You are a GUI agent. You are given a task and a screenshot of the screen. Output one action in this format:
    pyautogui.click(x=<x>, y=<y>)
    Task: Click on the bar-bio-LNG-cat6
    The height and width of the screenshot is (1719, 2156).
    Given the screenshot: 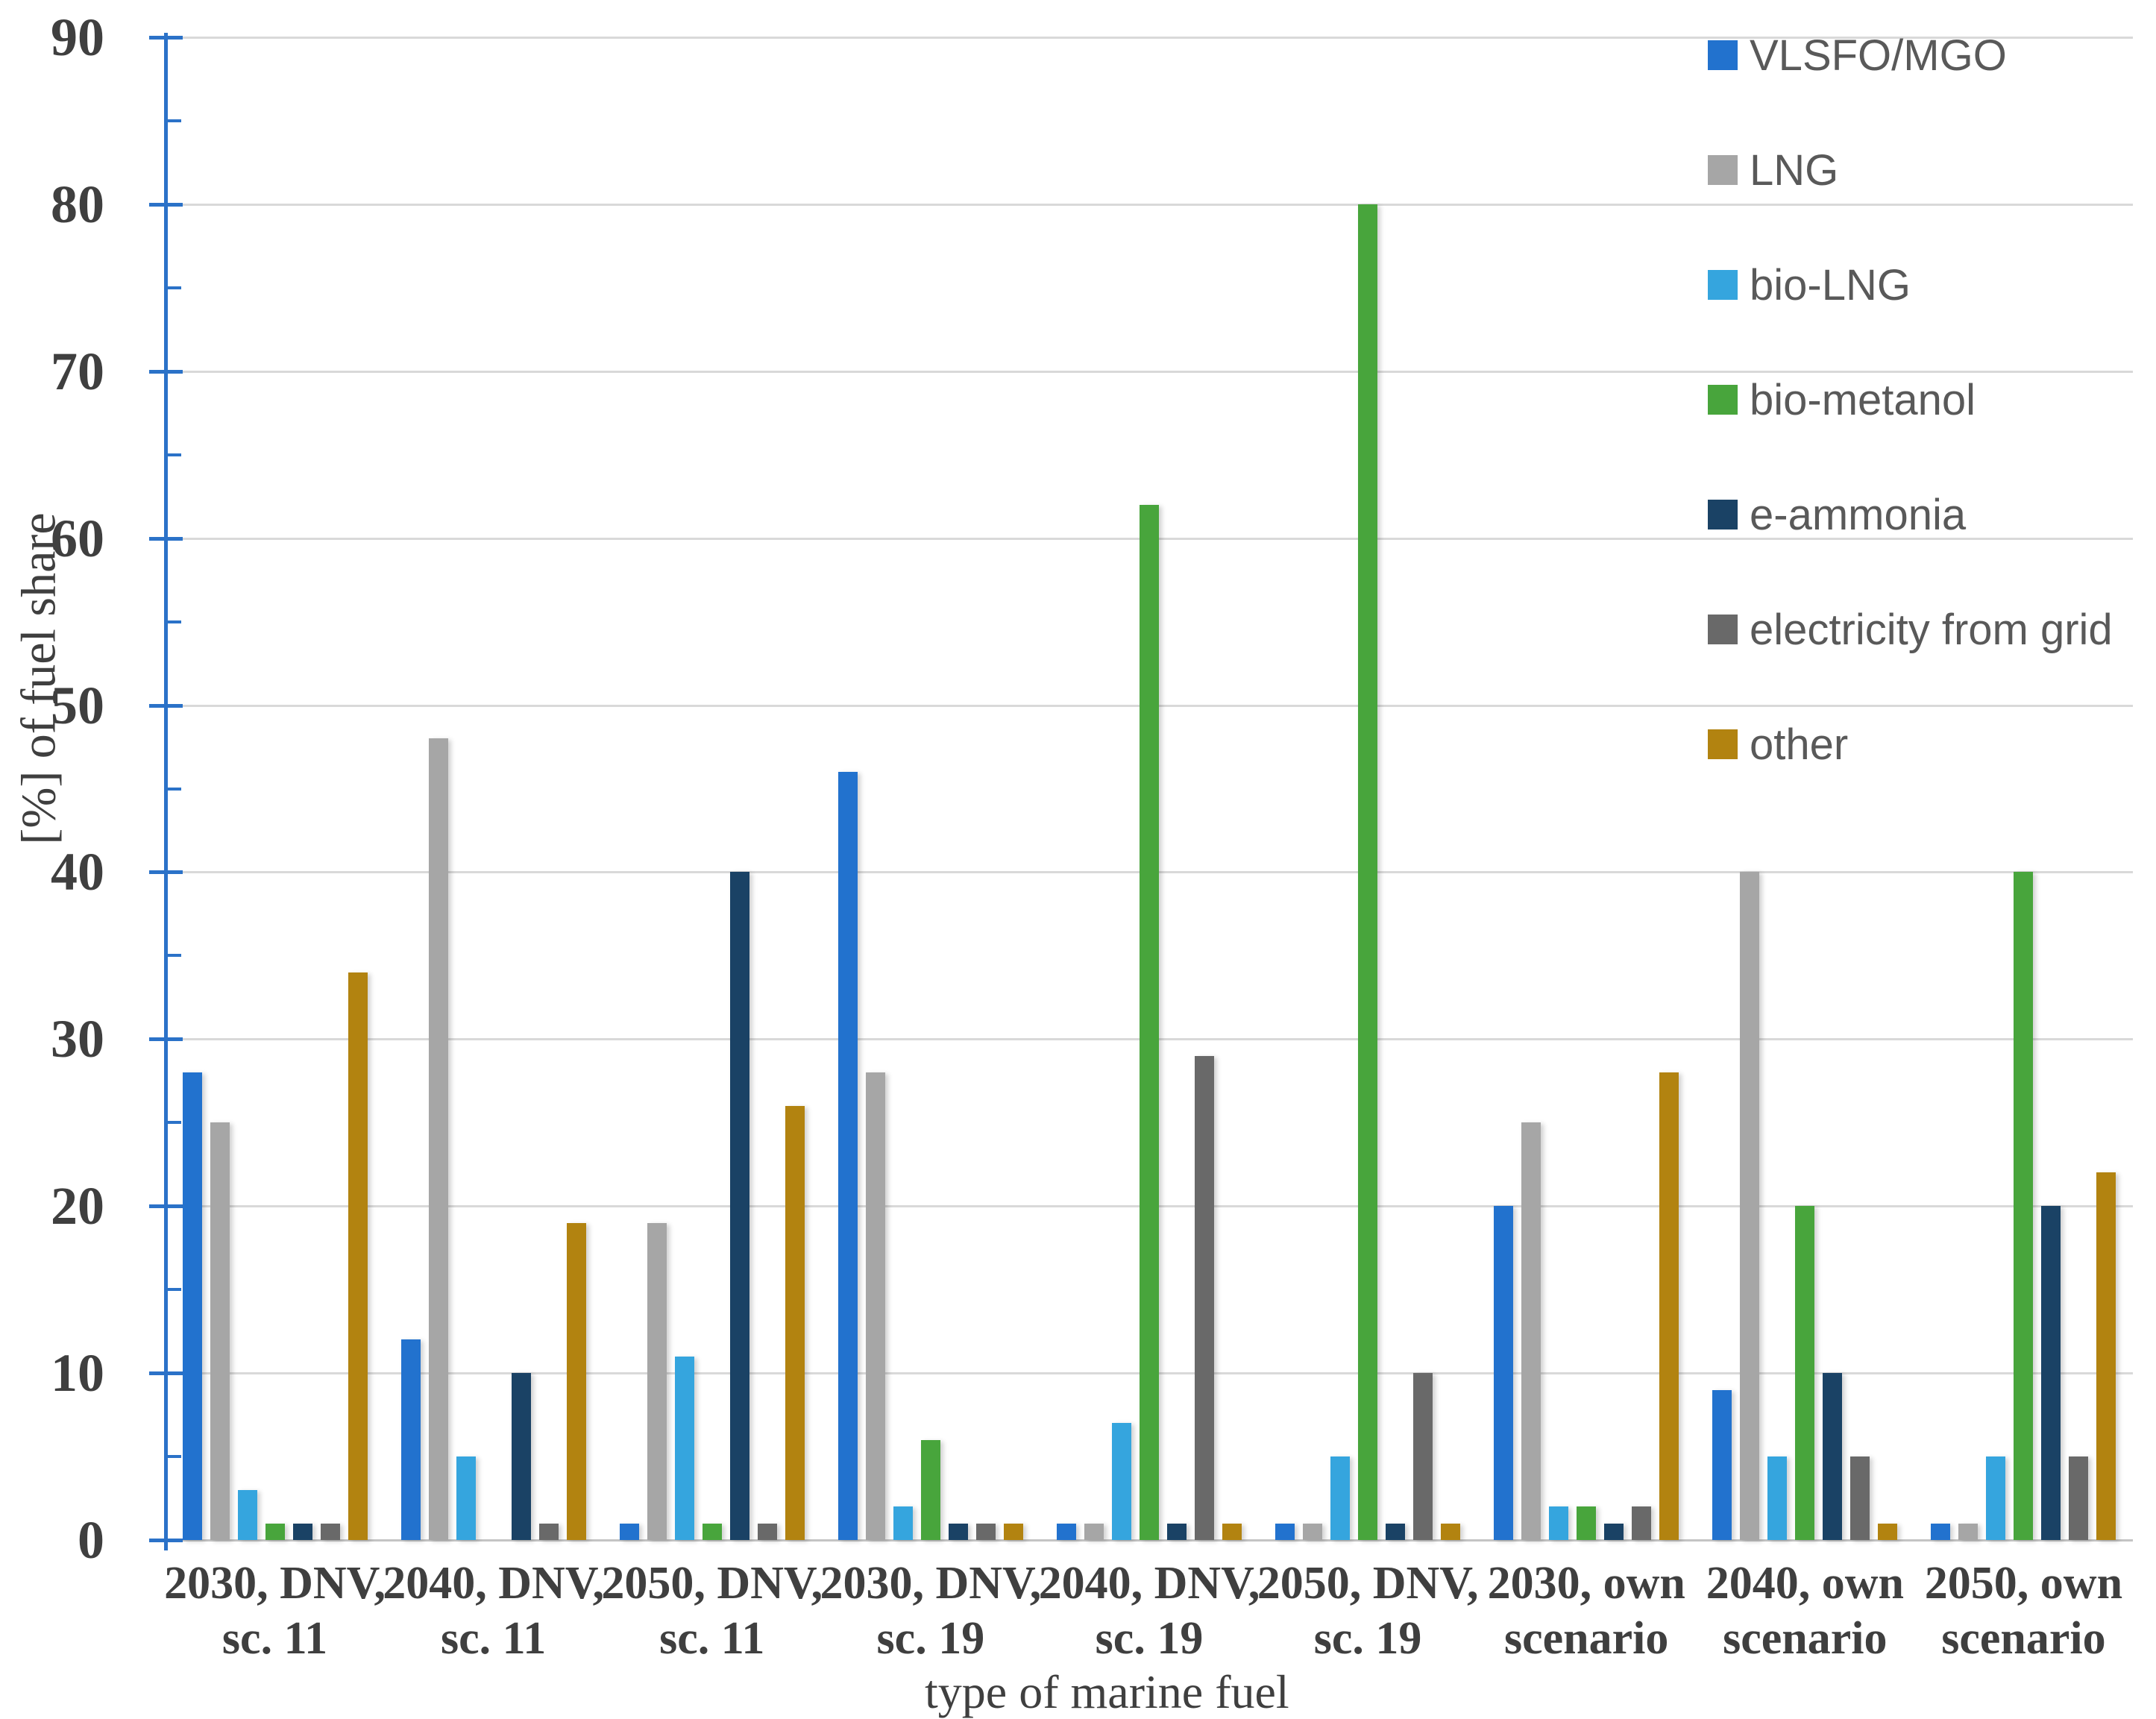 What is the action you would take?
    pyautogui.click(x=1340, y=1498)
    